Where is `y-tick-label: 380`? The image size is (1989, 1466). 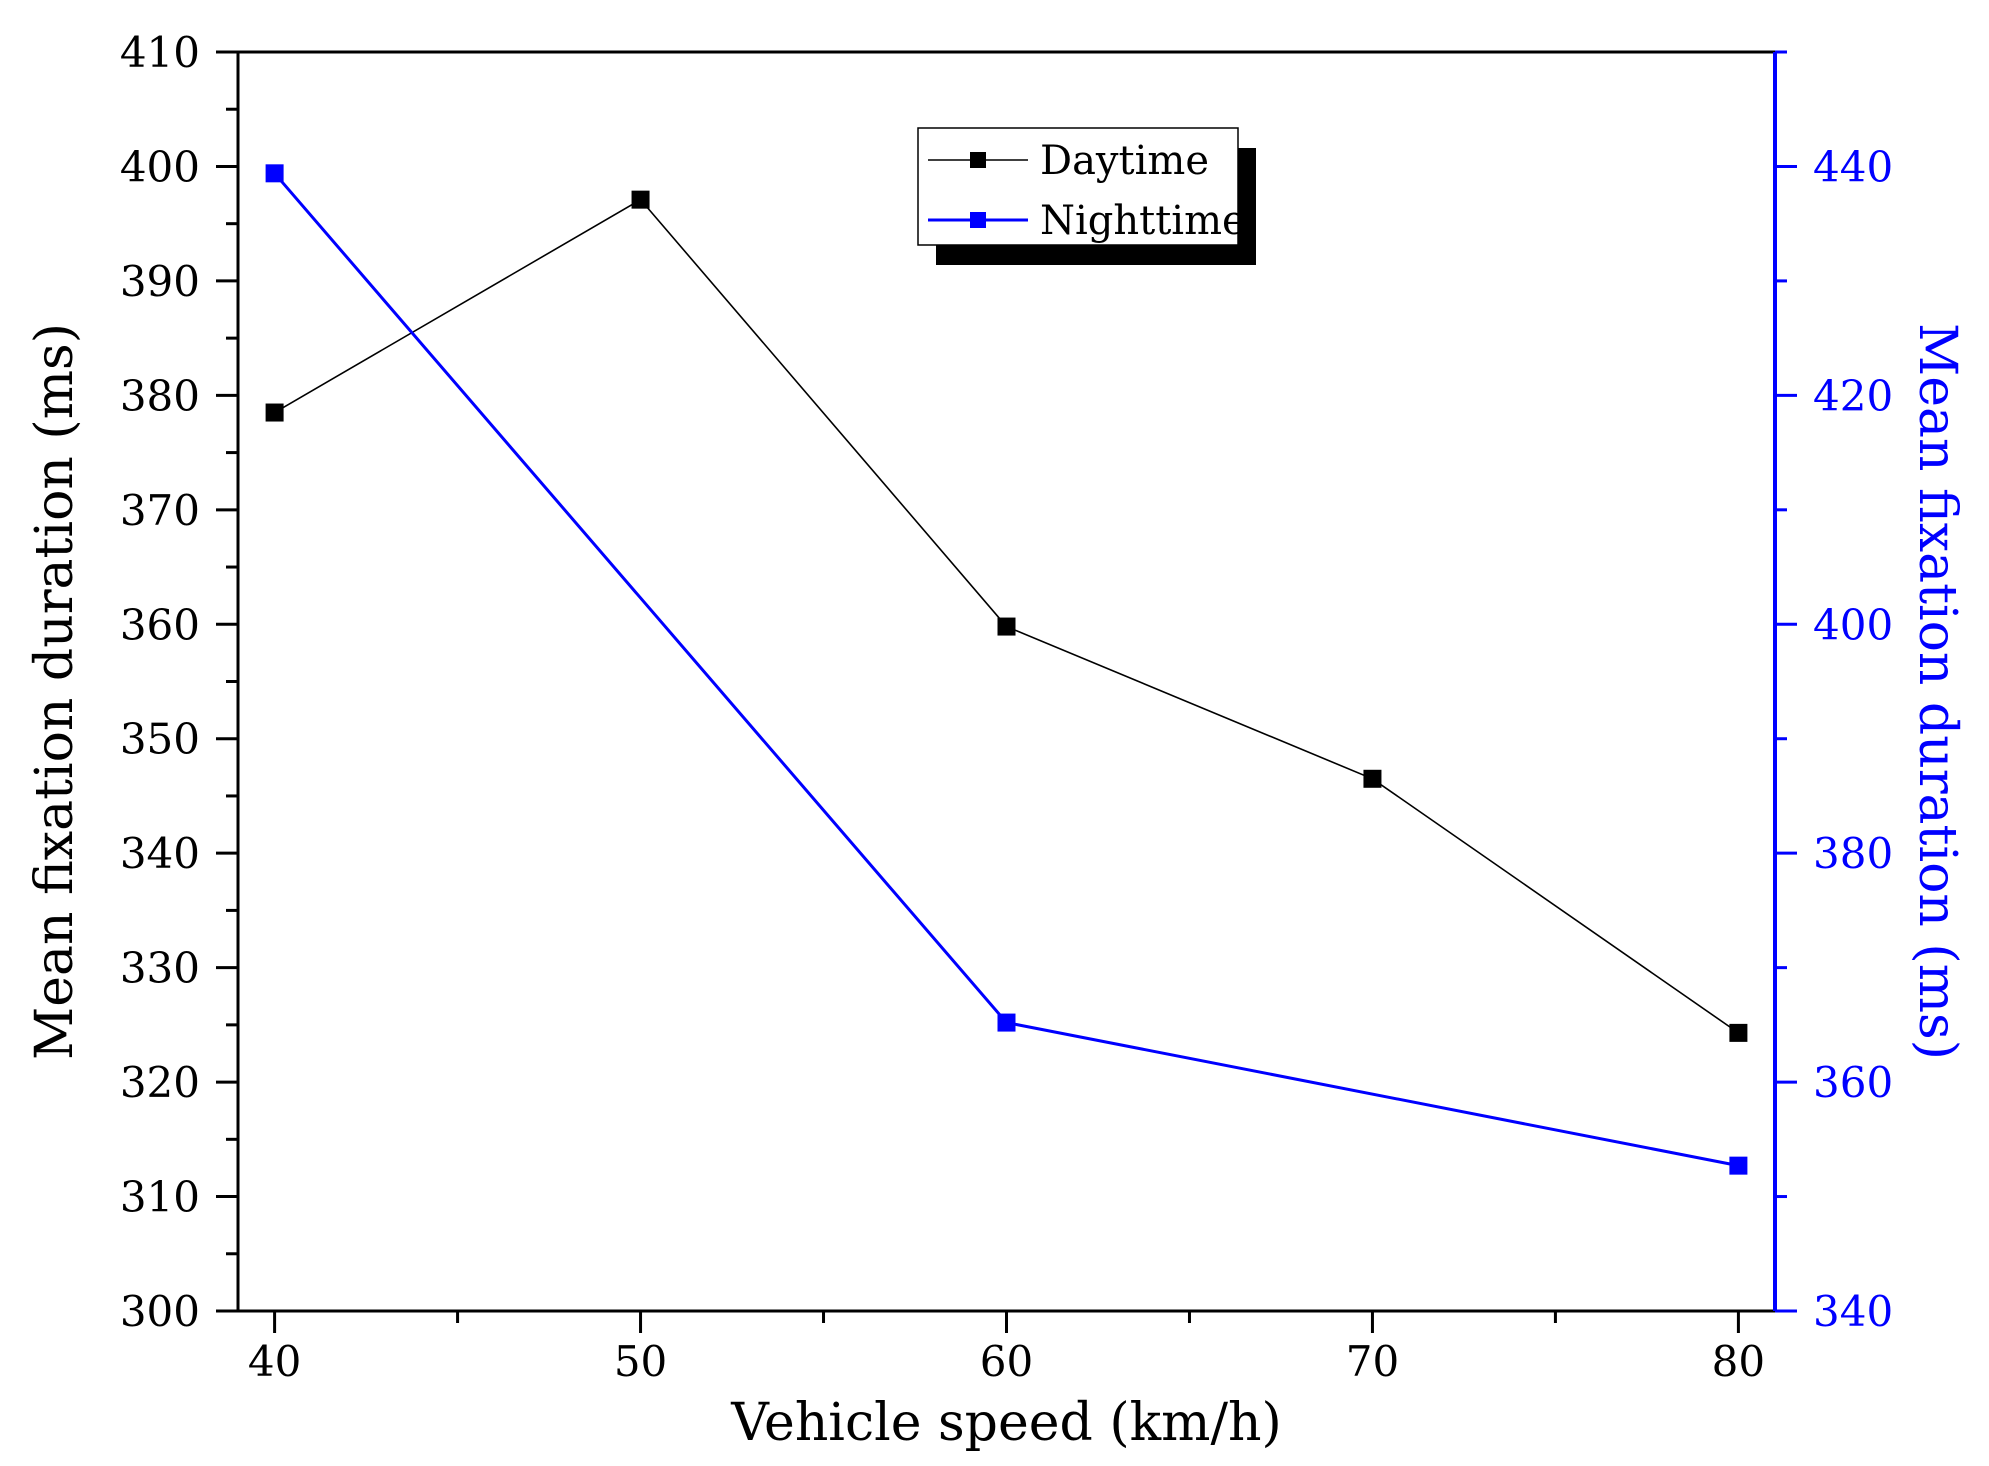
y-tick-label: 380 is located at coordinates (160, 395).